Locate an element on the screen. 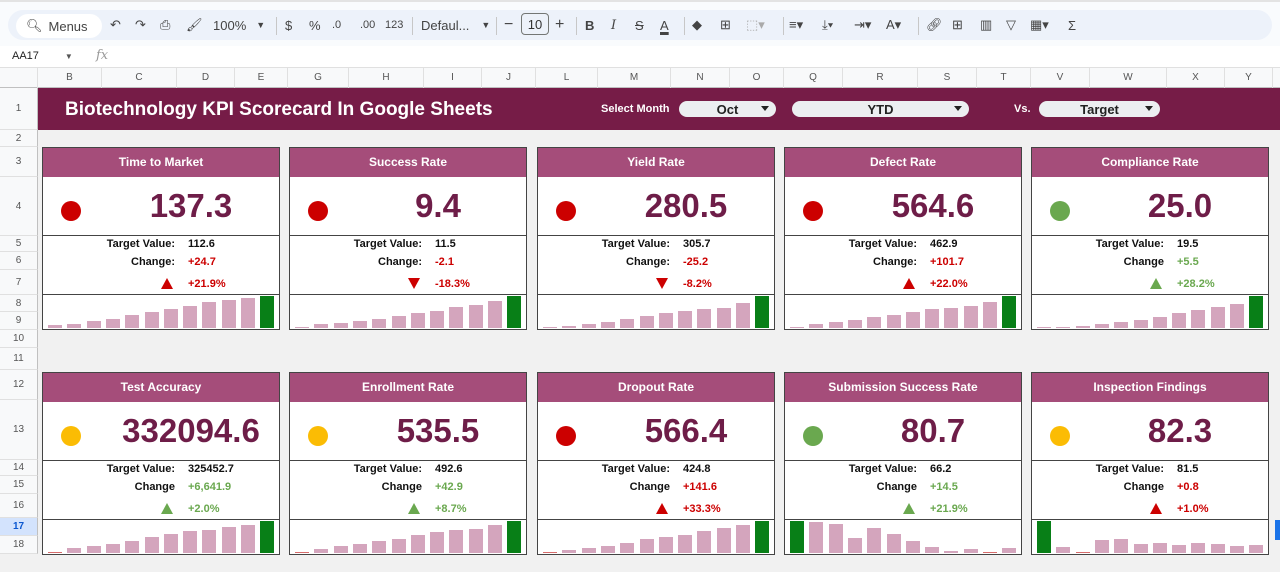 This screenshot has height=572, width=1280. scrollbar is located at coordinates (1277, 530).